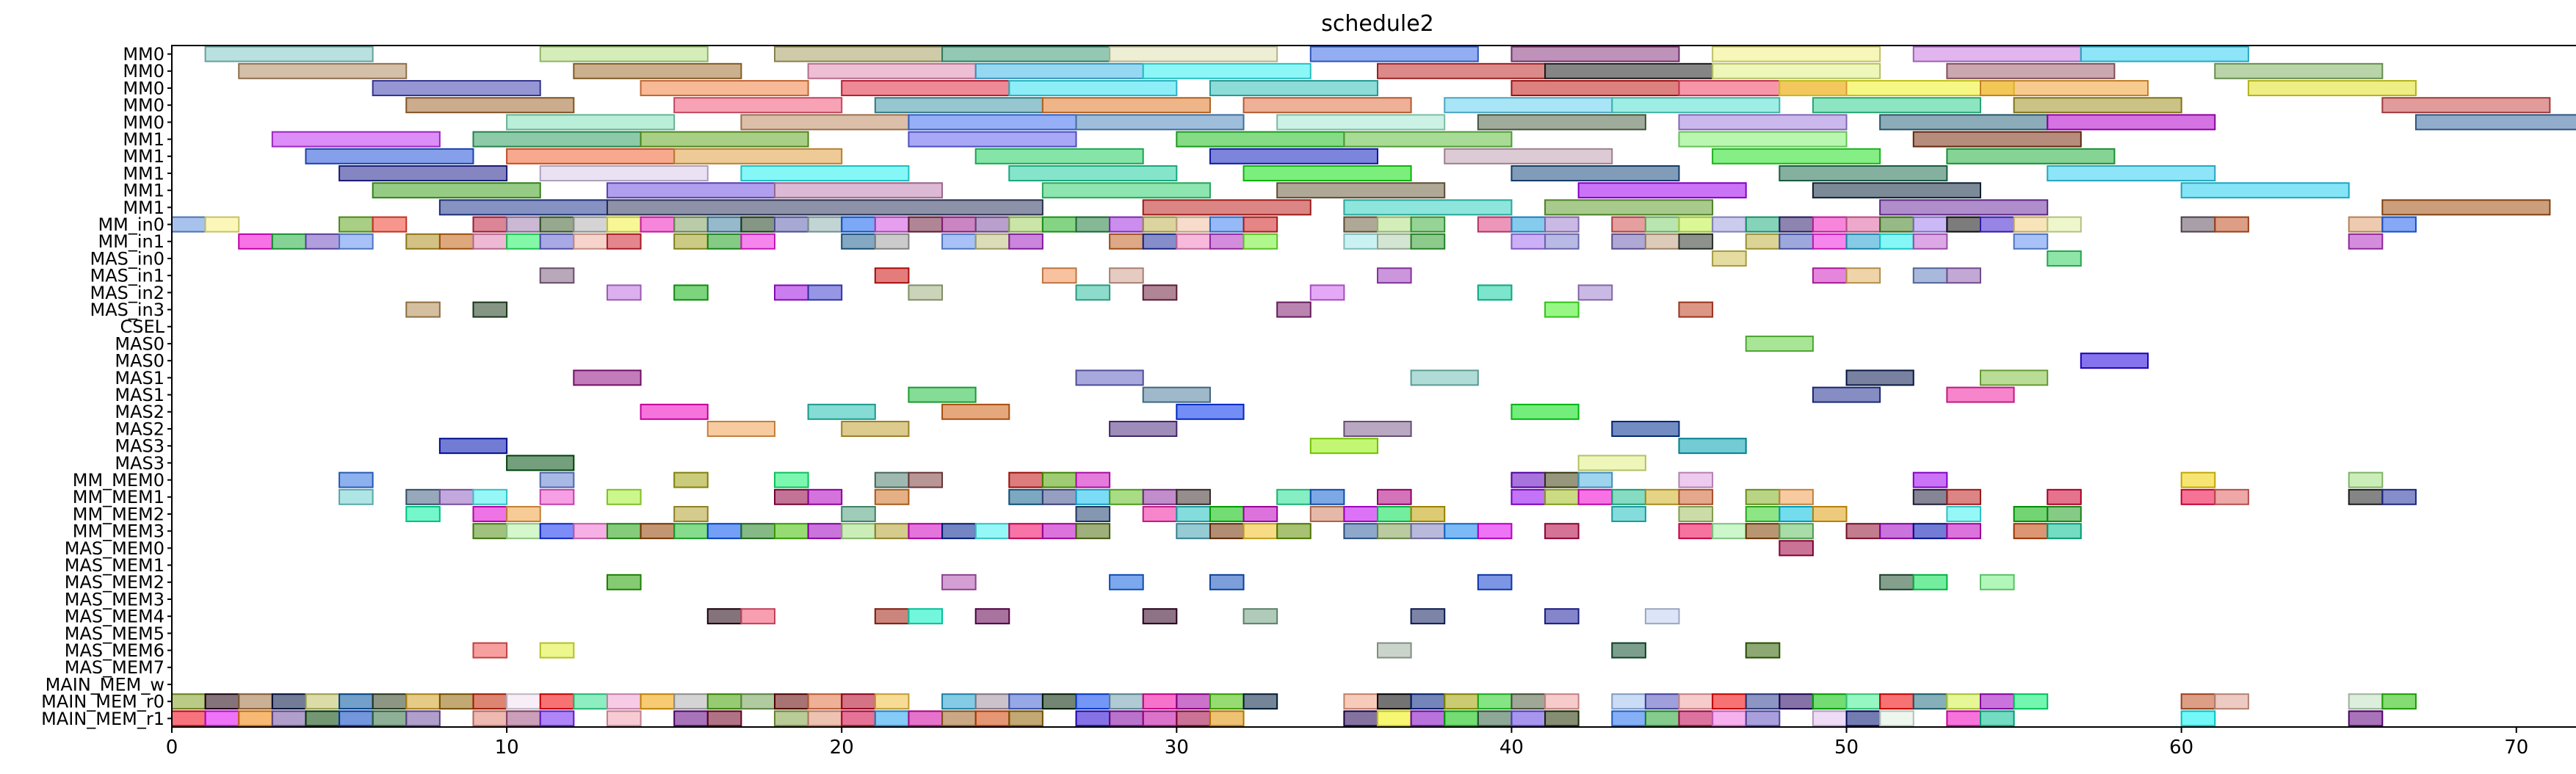 This screenshot has width=2576, height=774. What do you see at coordinates (118, 514) in the screenshot?
I see `row-label: MM_MEM2` at bounding box center [118, 514].